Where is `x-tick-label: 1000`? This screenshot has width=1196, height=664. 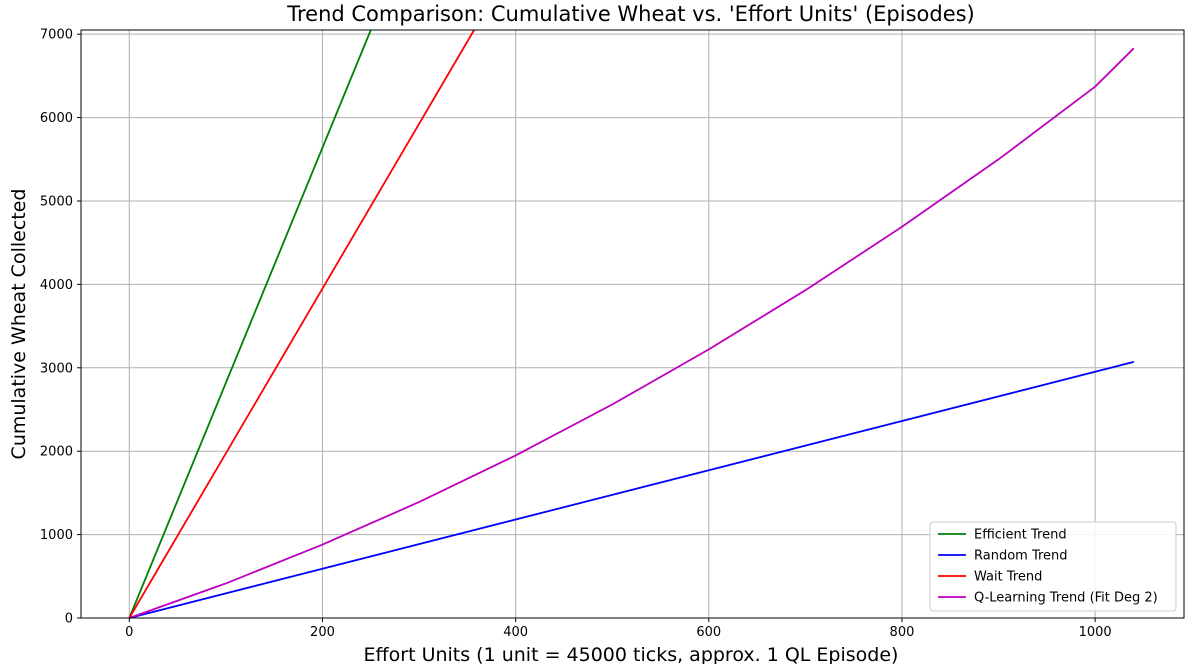
x-tick-label: 1000 is located at coordinates (1095, 632).